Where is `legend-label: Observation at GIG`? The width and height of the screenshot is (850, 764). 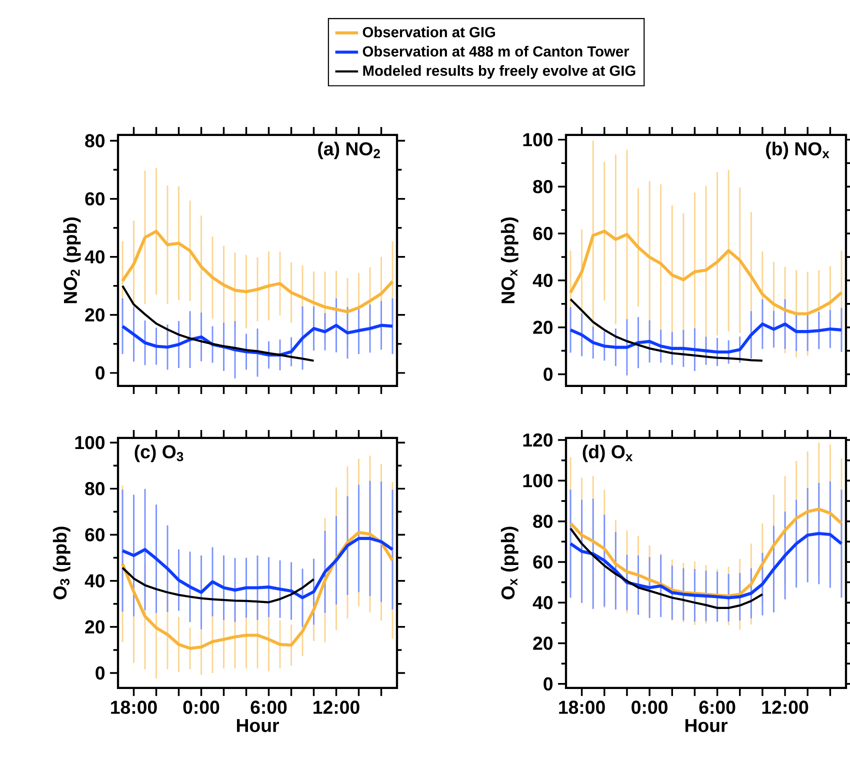
legend-label: Observation at GIG is located at coordinates (429, 32).